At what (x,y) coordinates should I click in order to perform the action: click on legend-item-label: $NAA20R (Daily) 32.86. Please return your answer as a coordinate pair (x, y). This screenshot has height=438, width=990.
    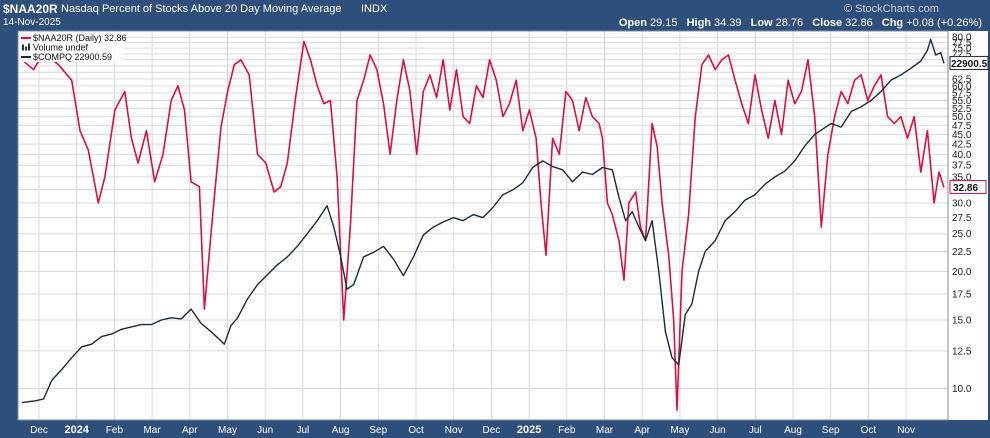
    Looking at the image, I should click on (80, 38).